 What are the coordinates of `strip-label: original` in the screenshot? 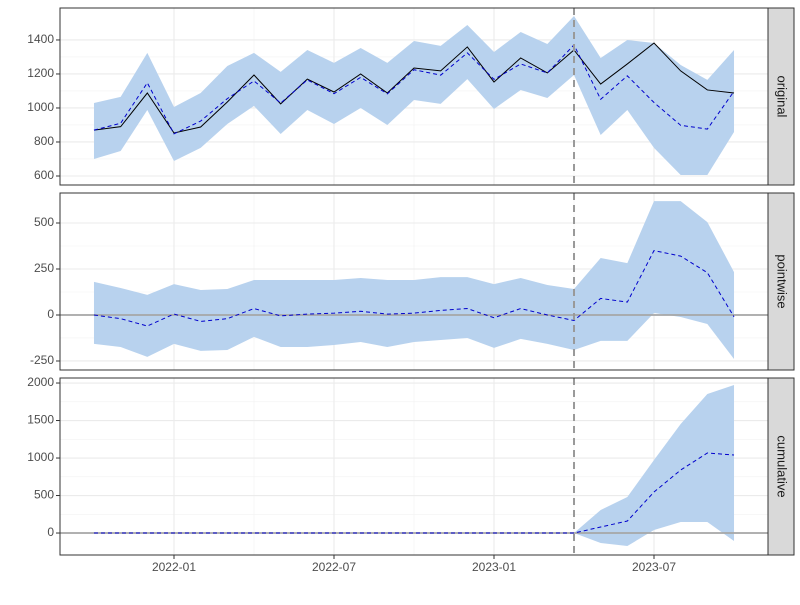 It's located at (782, 97).